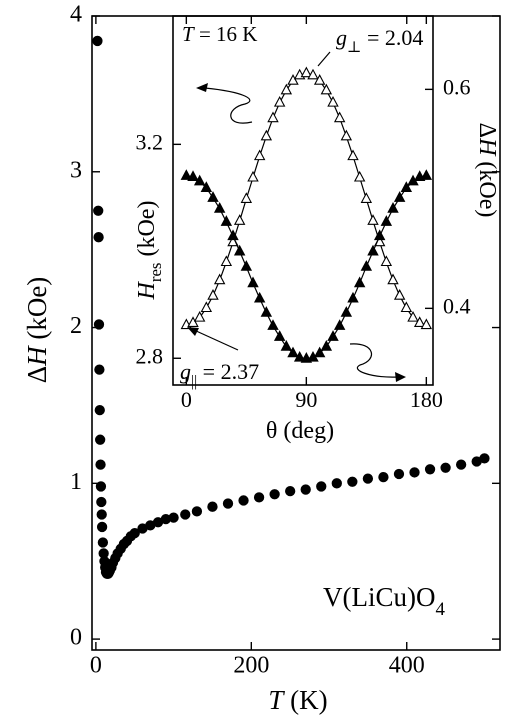  I want to click on y-tick-label: 3.2, so click(150, 141).